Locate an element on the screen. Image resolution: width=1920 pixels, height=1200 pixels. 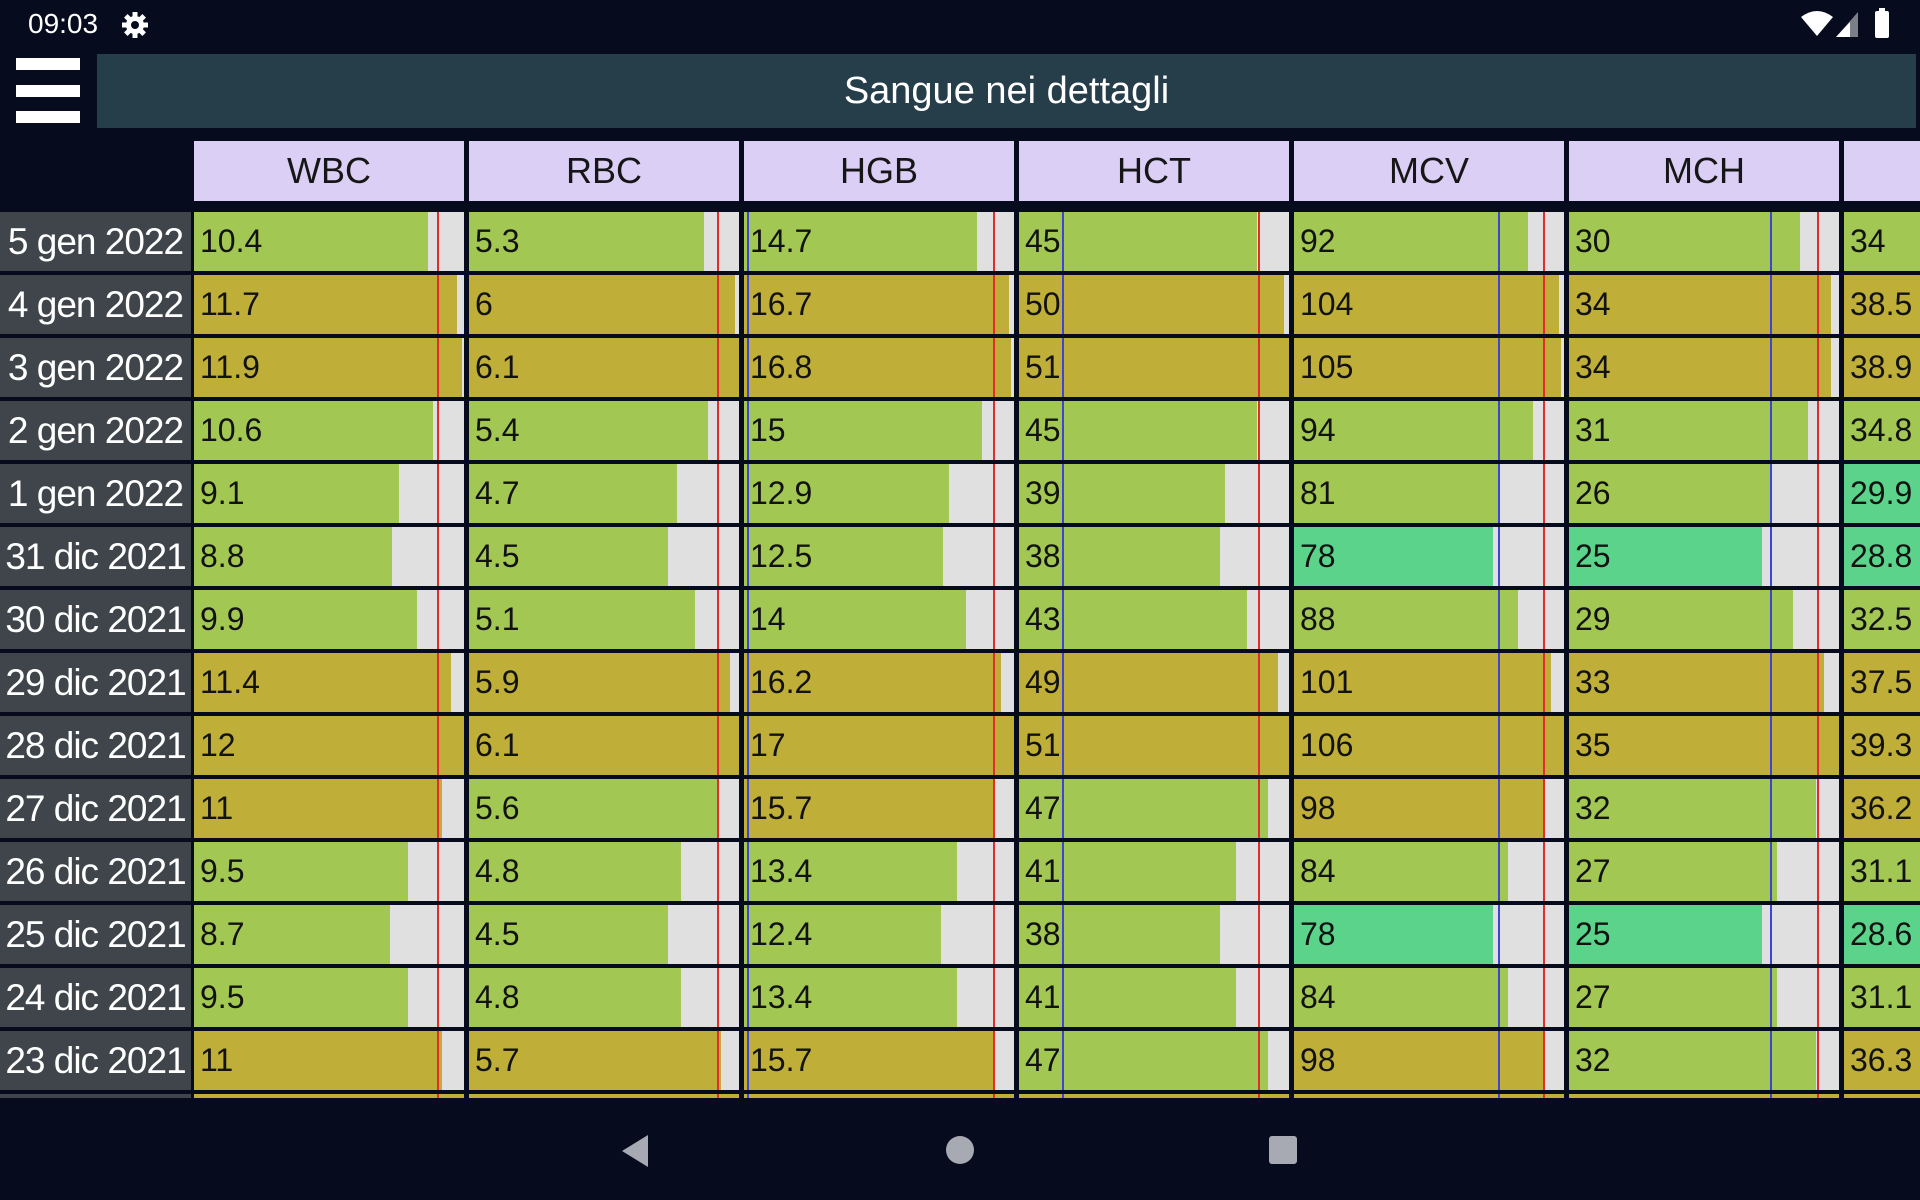
column-header-mch: MCH is located at coordinates (1704, 171).